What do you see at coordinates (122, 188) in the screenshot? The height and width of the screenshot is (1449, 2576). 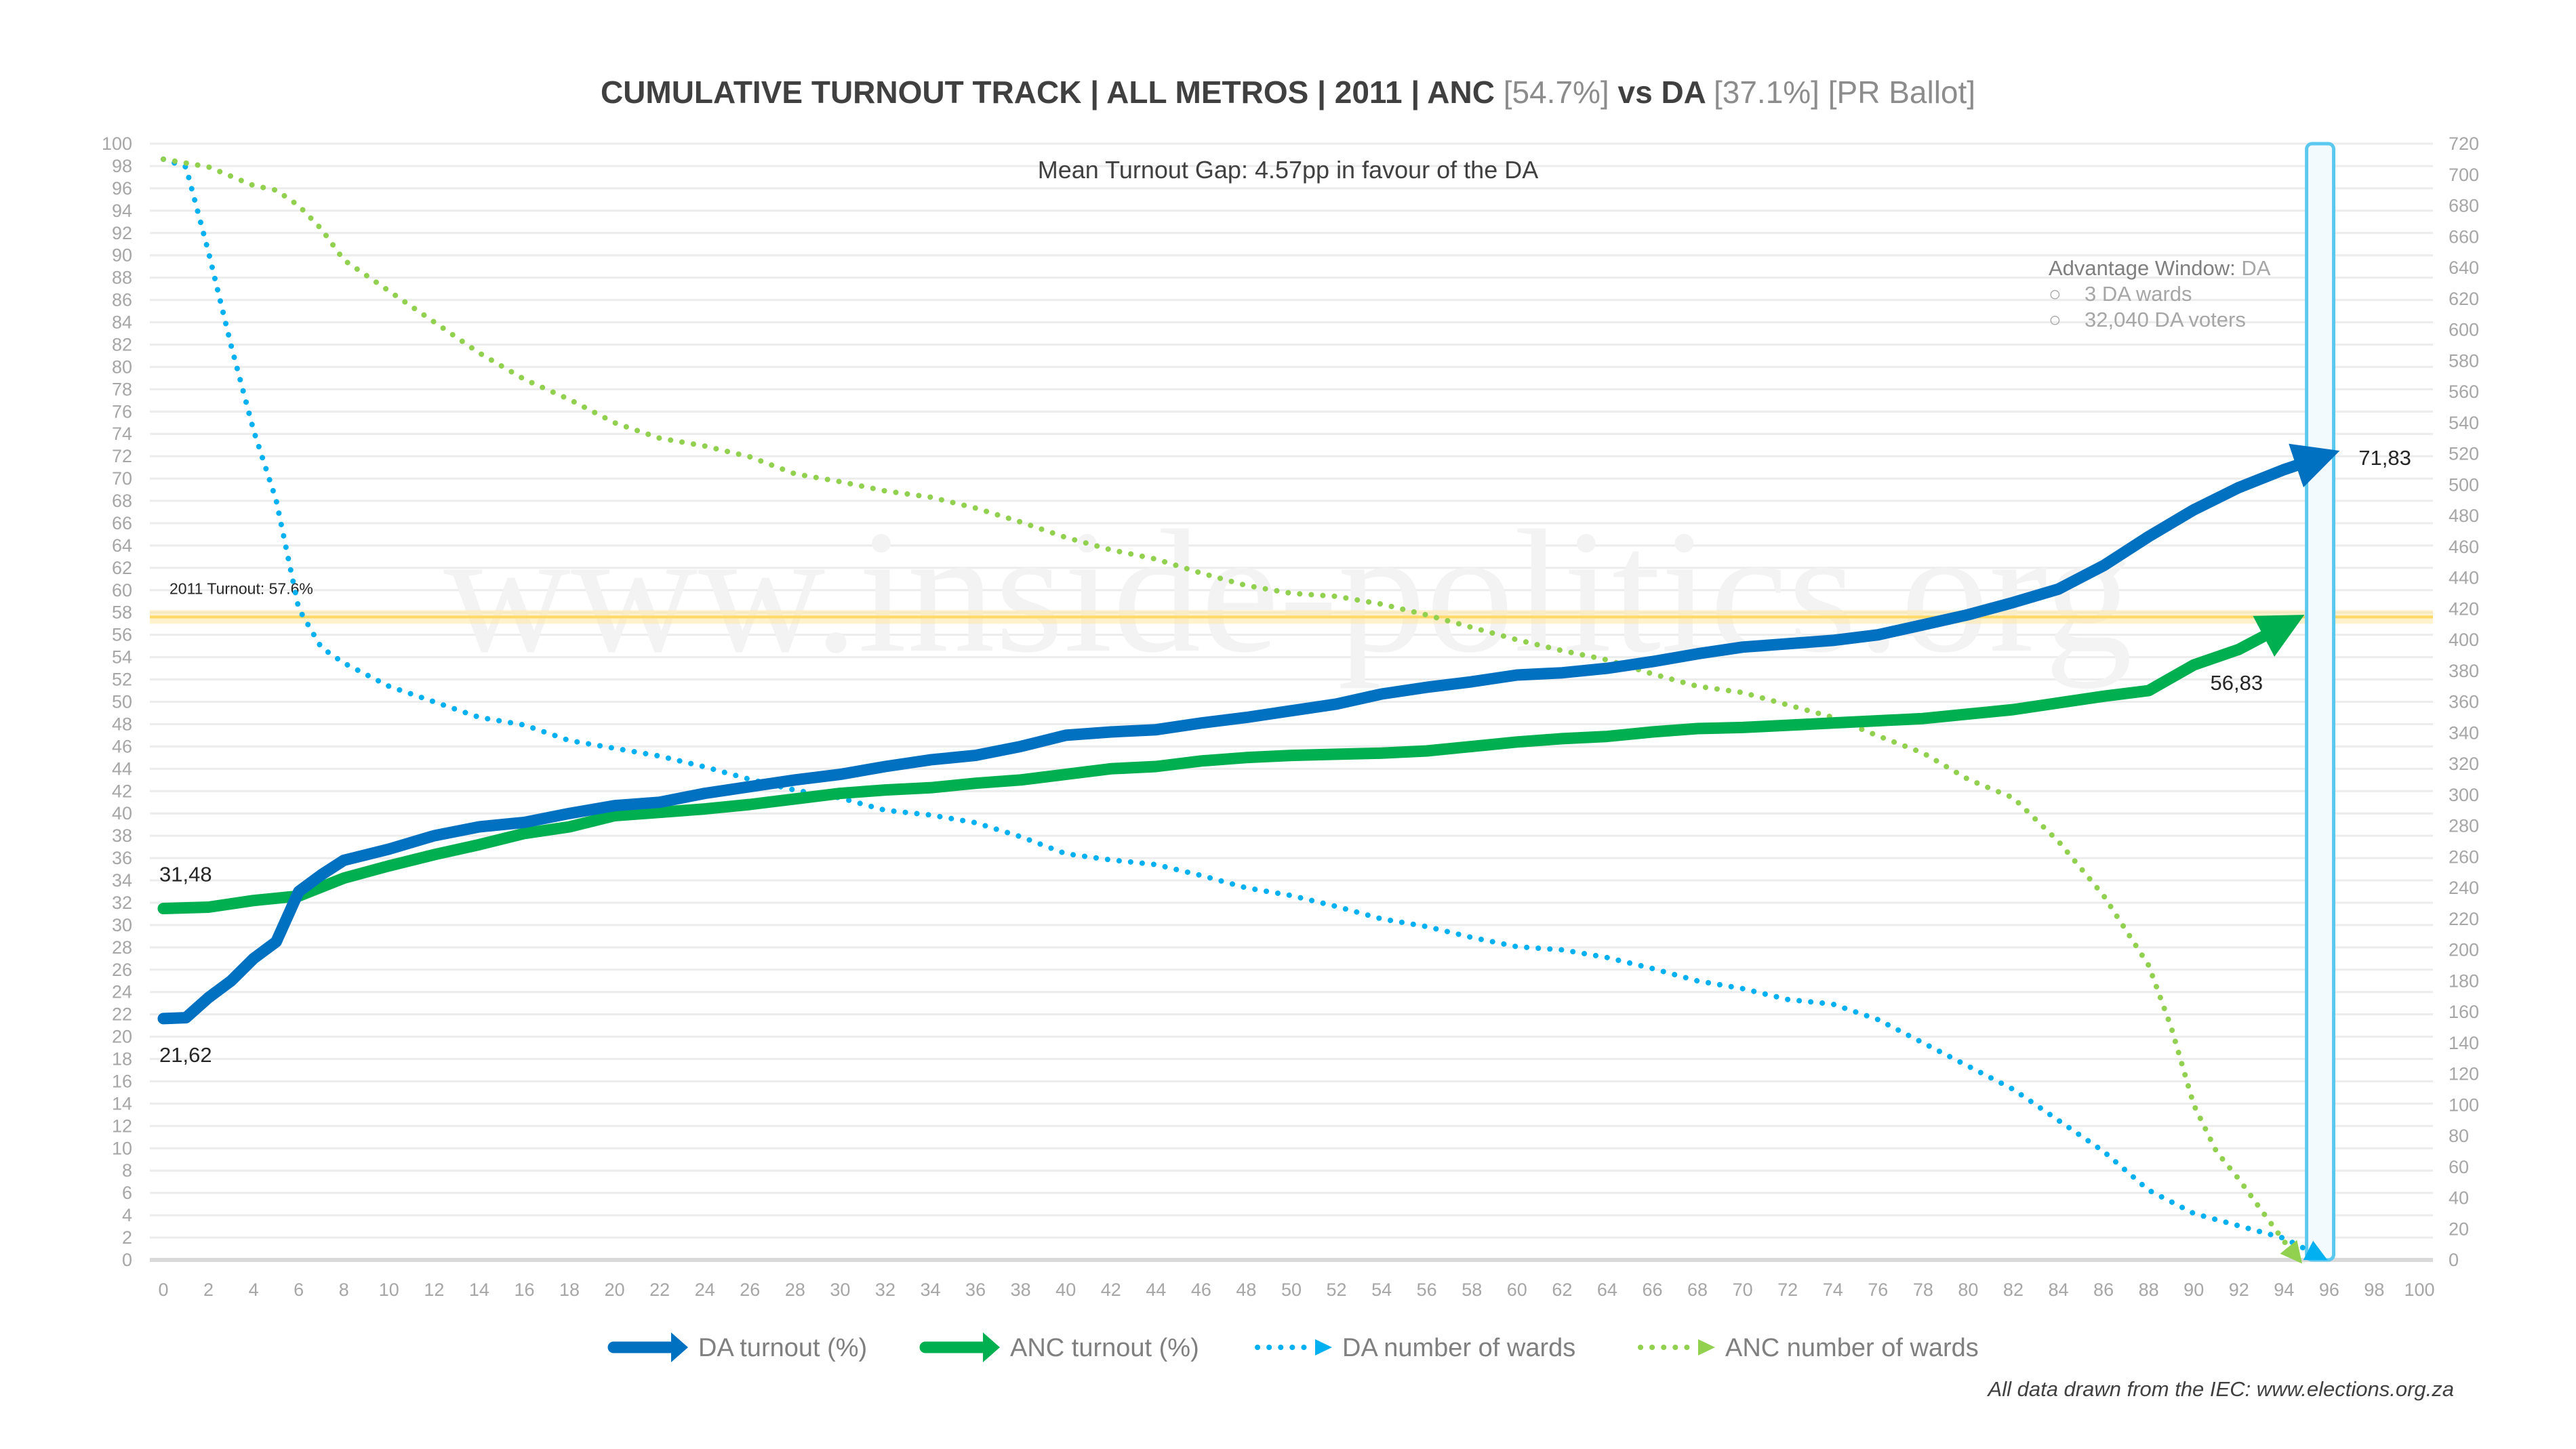 I see `y-left-tick-label: 96` at bounding box center [122, 188].